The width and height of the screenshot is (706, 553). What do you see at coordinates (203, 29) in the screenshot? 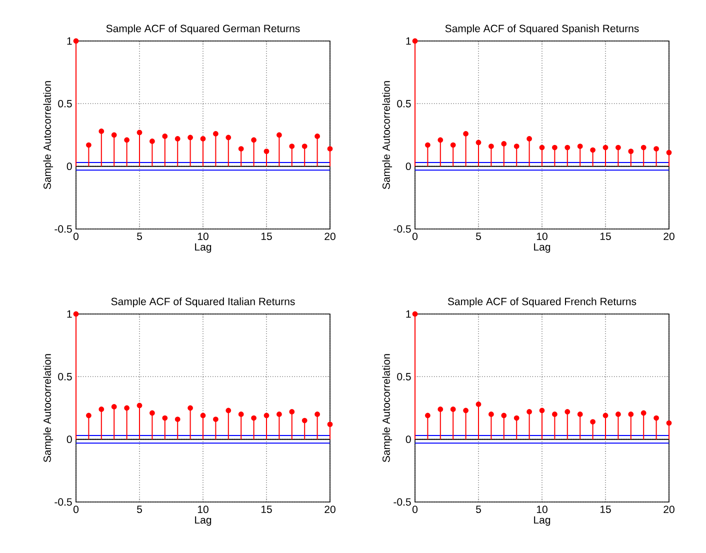
I see `chart-title: Sample ACF of Squared German Returns` at bounding box center [203, 29].